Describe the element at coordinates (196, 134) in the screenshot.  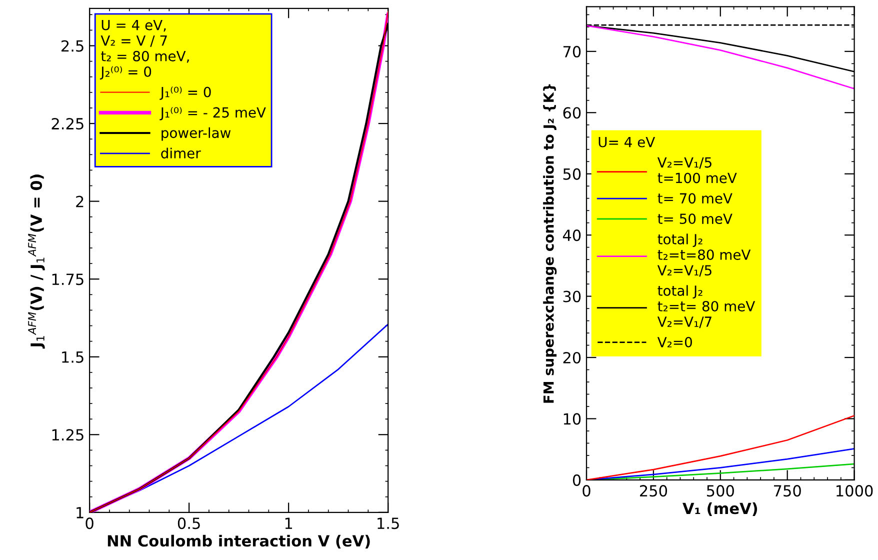
I see `legend-label: power-law` at that location.